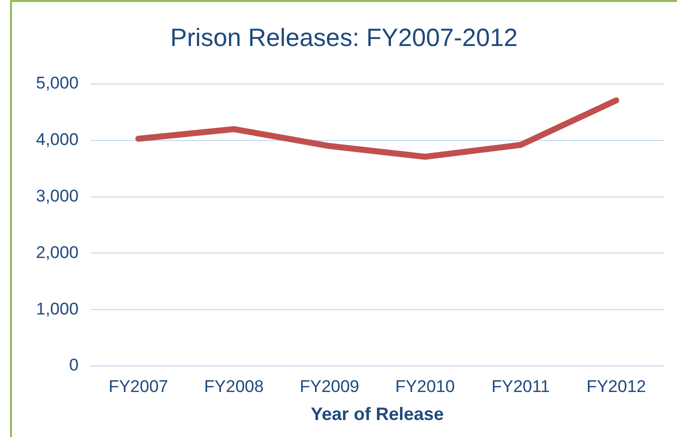  I want to click on x-tick-label: FY2007, so click(138, 386).